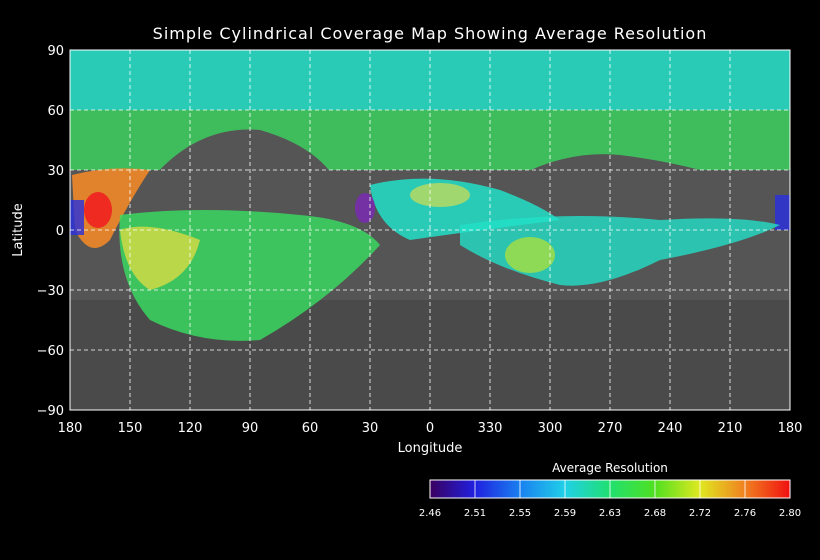 Image resolution: width=820 pixels, height=560 pixels. Describe the element at coordinates (490, 428) in the screenshot. I see `lon-tick-label: 330` at that location.